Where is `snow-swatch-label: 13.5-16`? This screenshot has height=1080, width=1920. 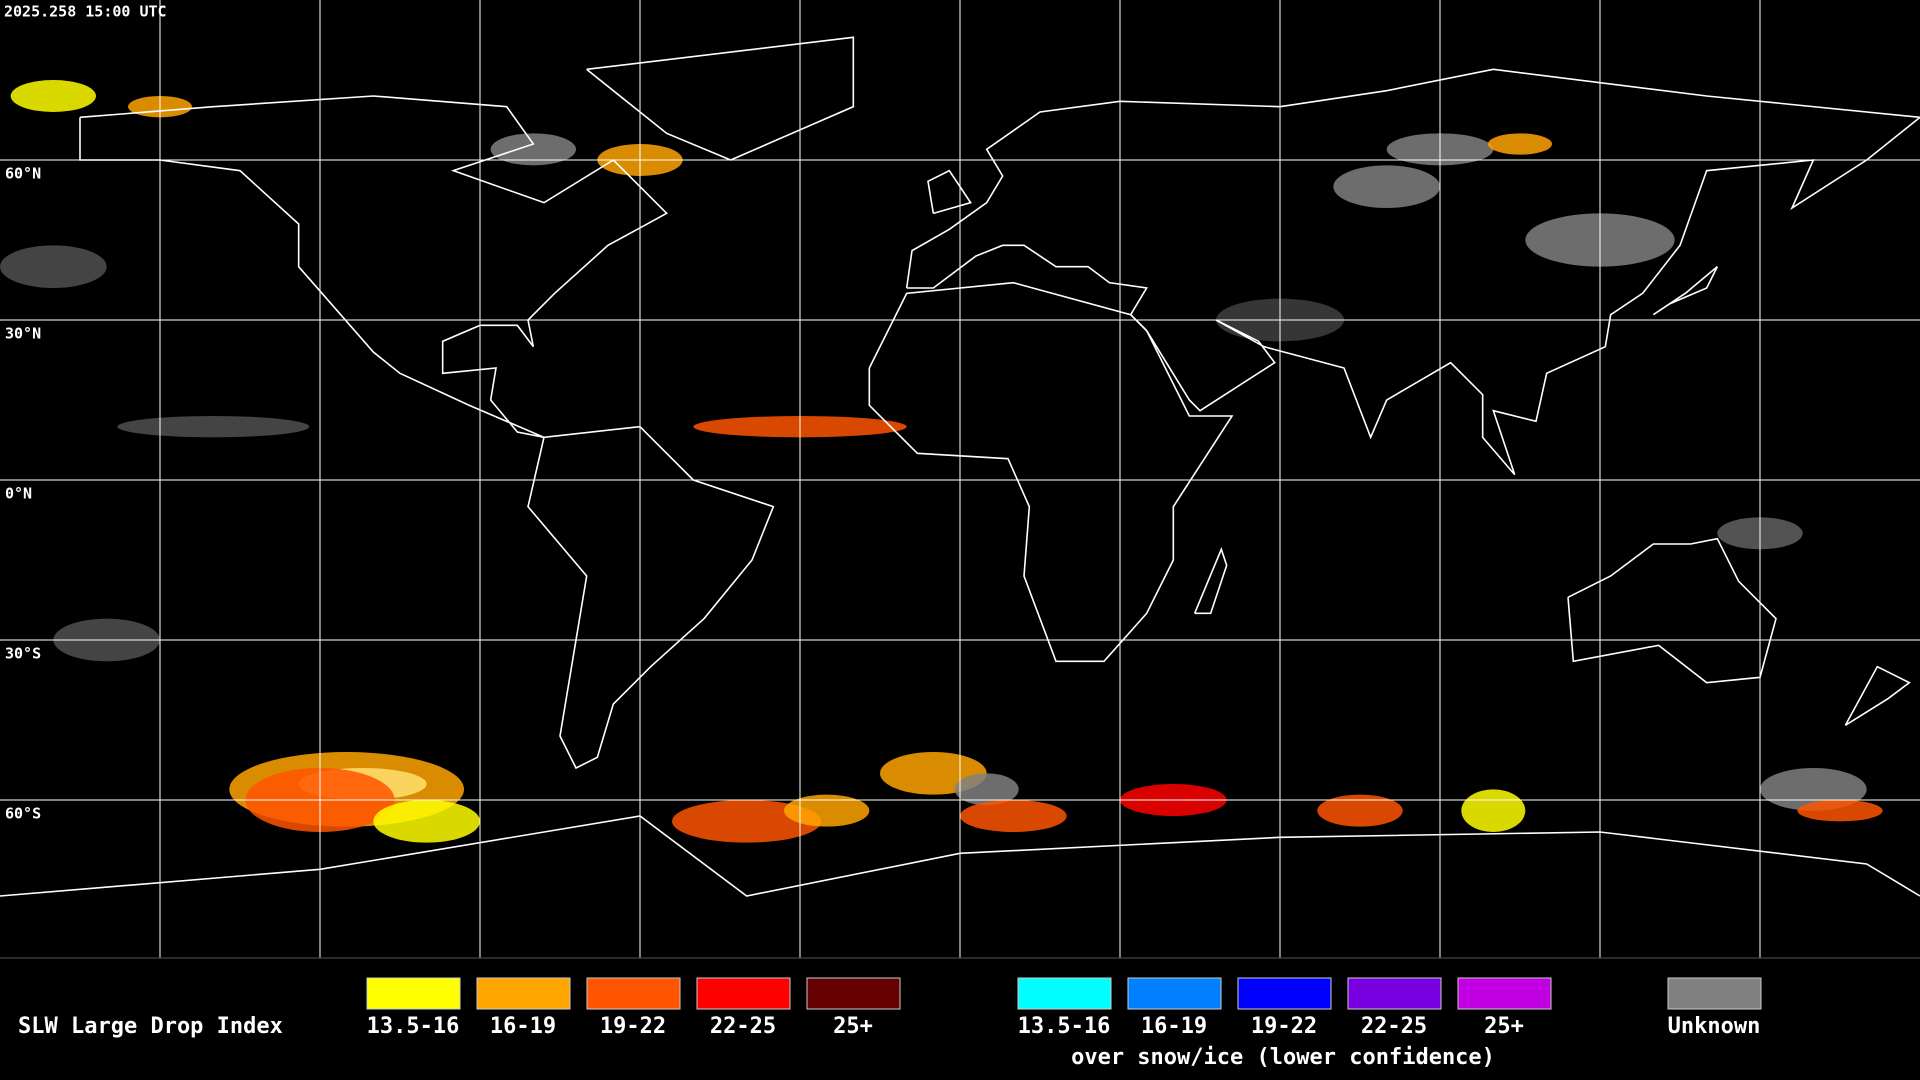 snow-swatch-label: 13.5-16 is located at coordinates (1064, 1026).